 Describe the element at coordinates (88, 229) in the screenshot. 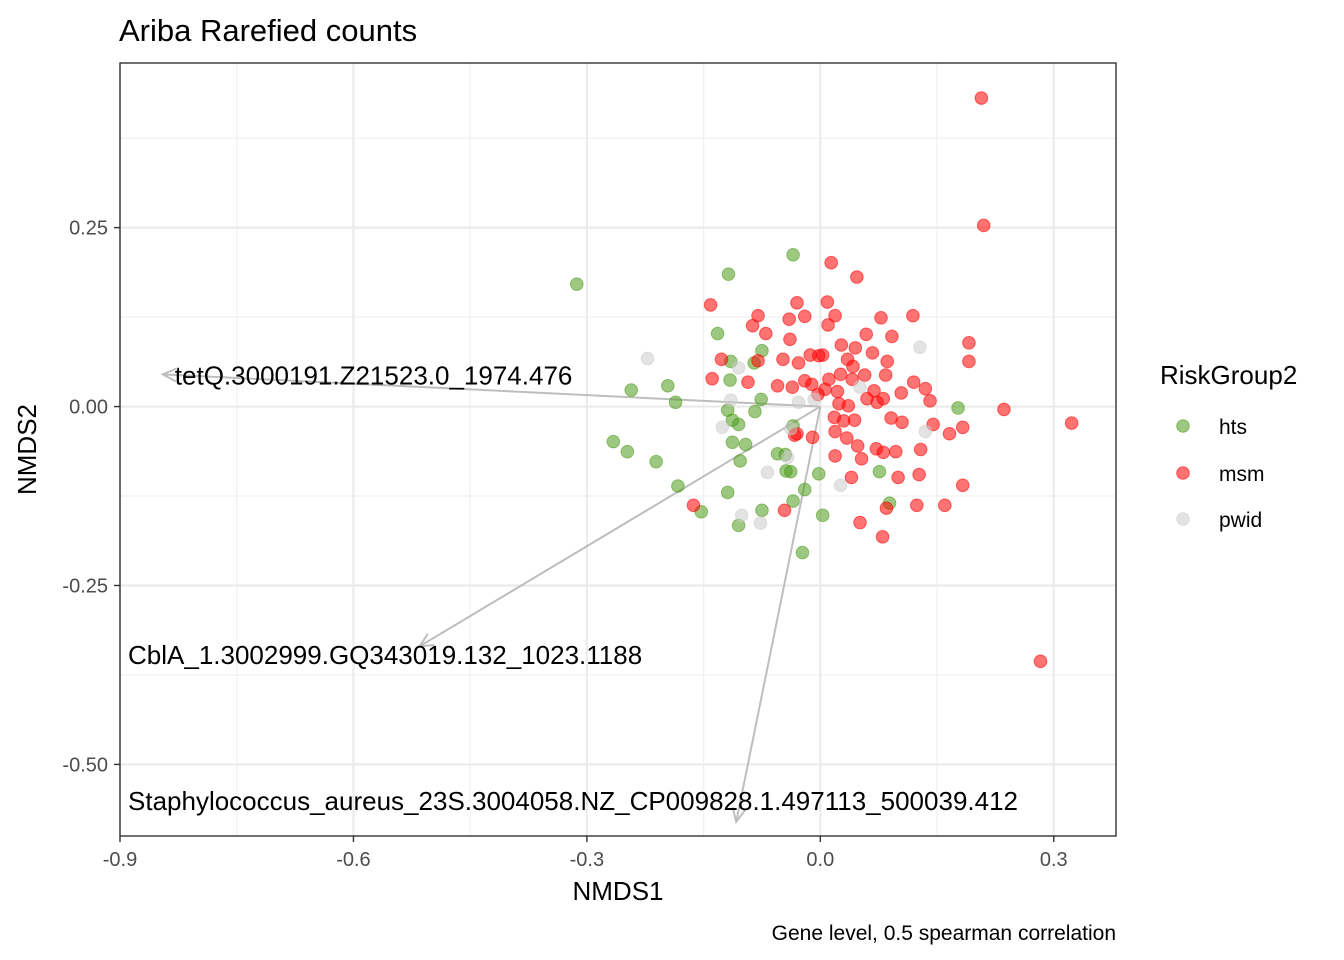

I see `y-tick-label: 0.25` at that location.